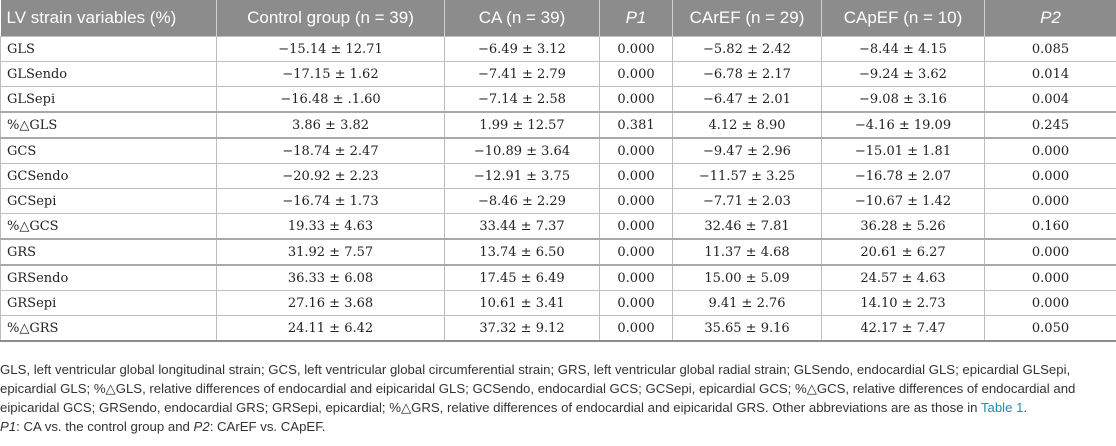  I want to click on cell-p2: 0.245, so click(1050, 125).